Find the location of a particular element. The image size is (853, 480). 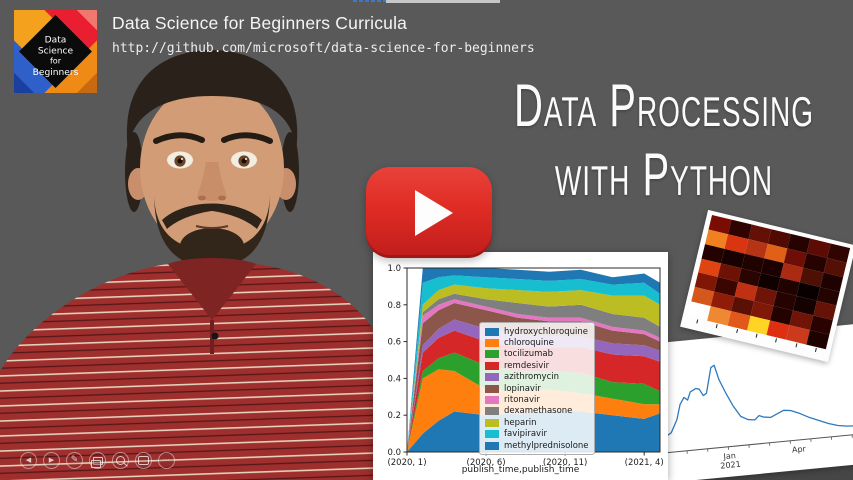

control-subtitles-button is located at coordinates (143, 460).